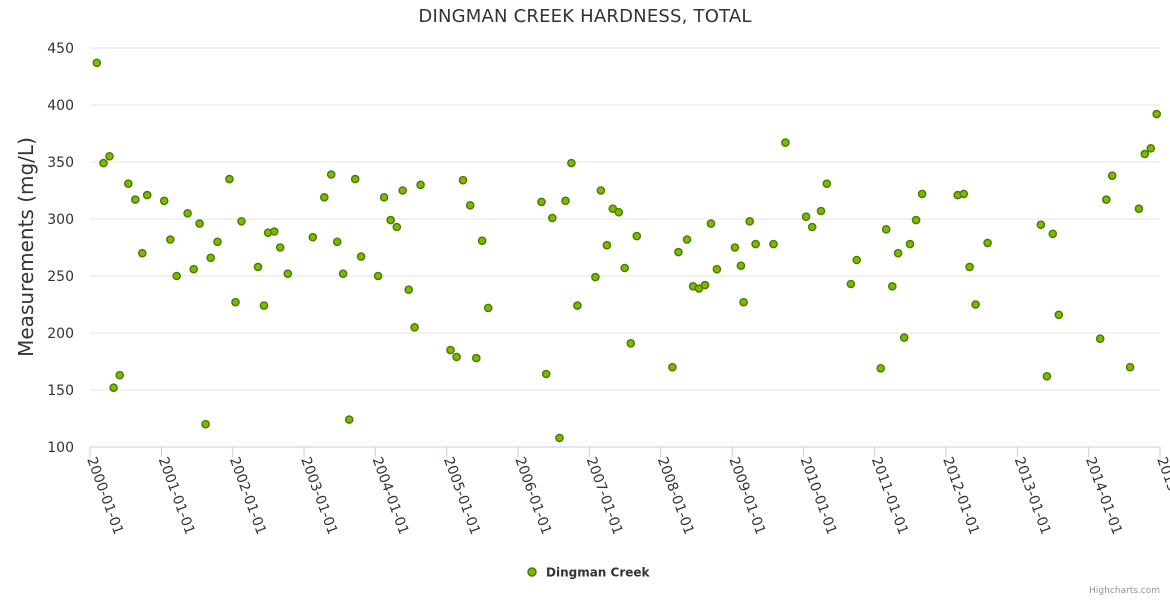 The image size is (1170, 600). I want to click on legend: Dingman Creek, so click(589, 573).